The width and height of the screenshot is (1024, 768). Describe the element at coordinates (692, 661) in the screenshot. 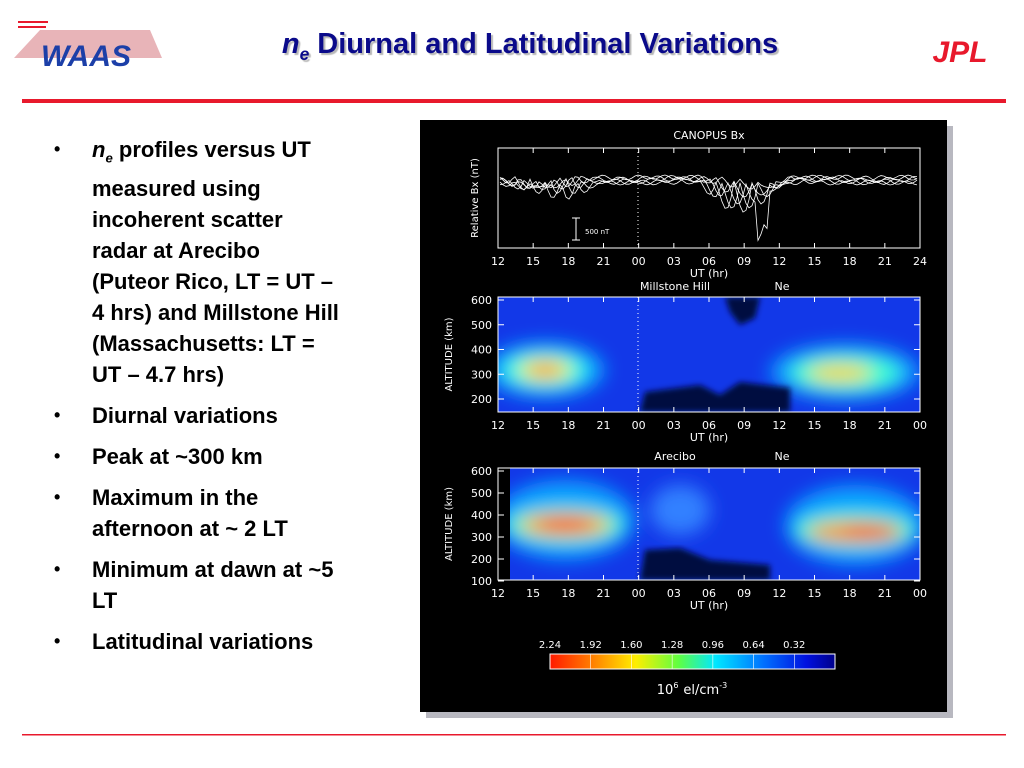

I see `colorbar` at that location.